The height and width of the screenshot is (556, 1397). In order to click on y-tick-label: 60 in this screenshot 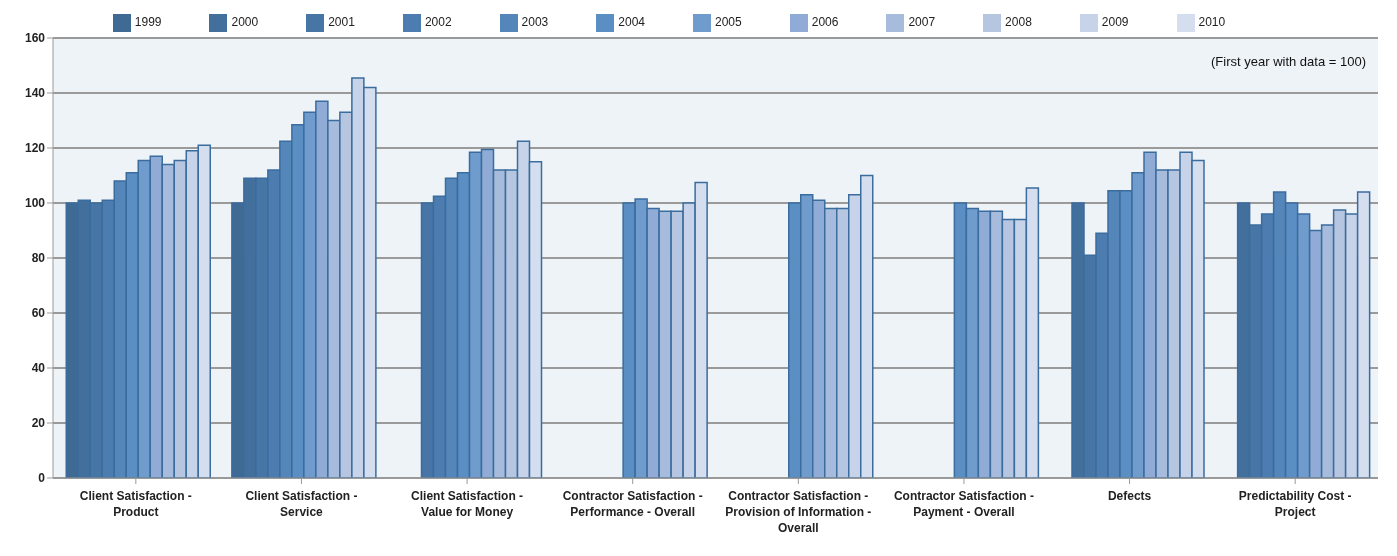, I will do `click(38, 313)`.